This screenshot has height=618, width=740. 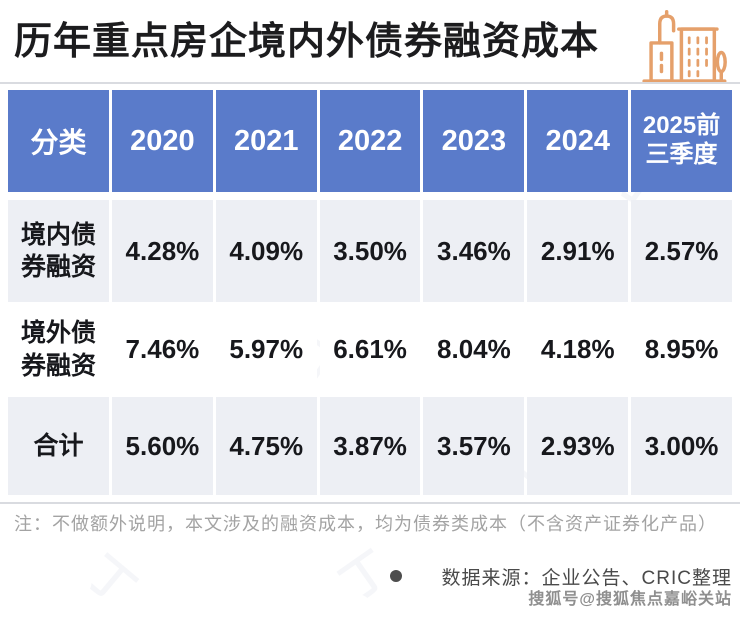 What do you see at coordinates (630, 599) in the screenshot?
I see `sohu-account-watermark: 搜狐号@搜狐焦点嘉峪关站` at bounding box center [630, 599].